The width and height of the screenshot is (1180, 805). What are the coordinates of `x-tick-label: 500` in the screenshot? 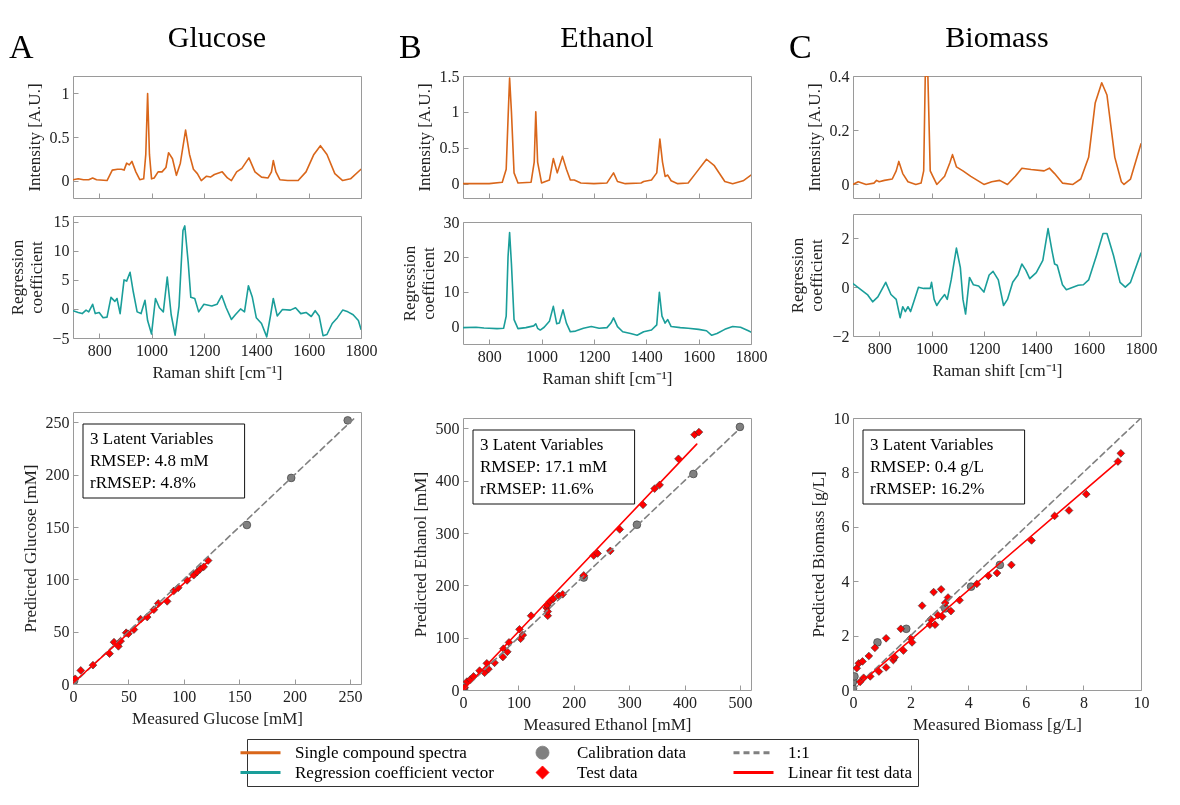 It's located at (740, 702).